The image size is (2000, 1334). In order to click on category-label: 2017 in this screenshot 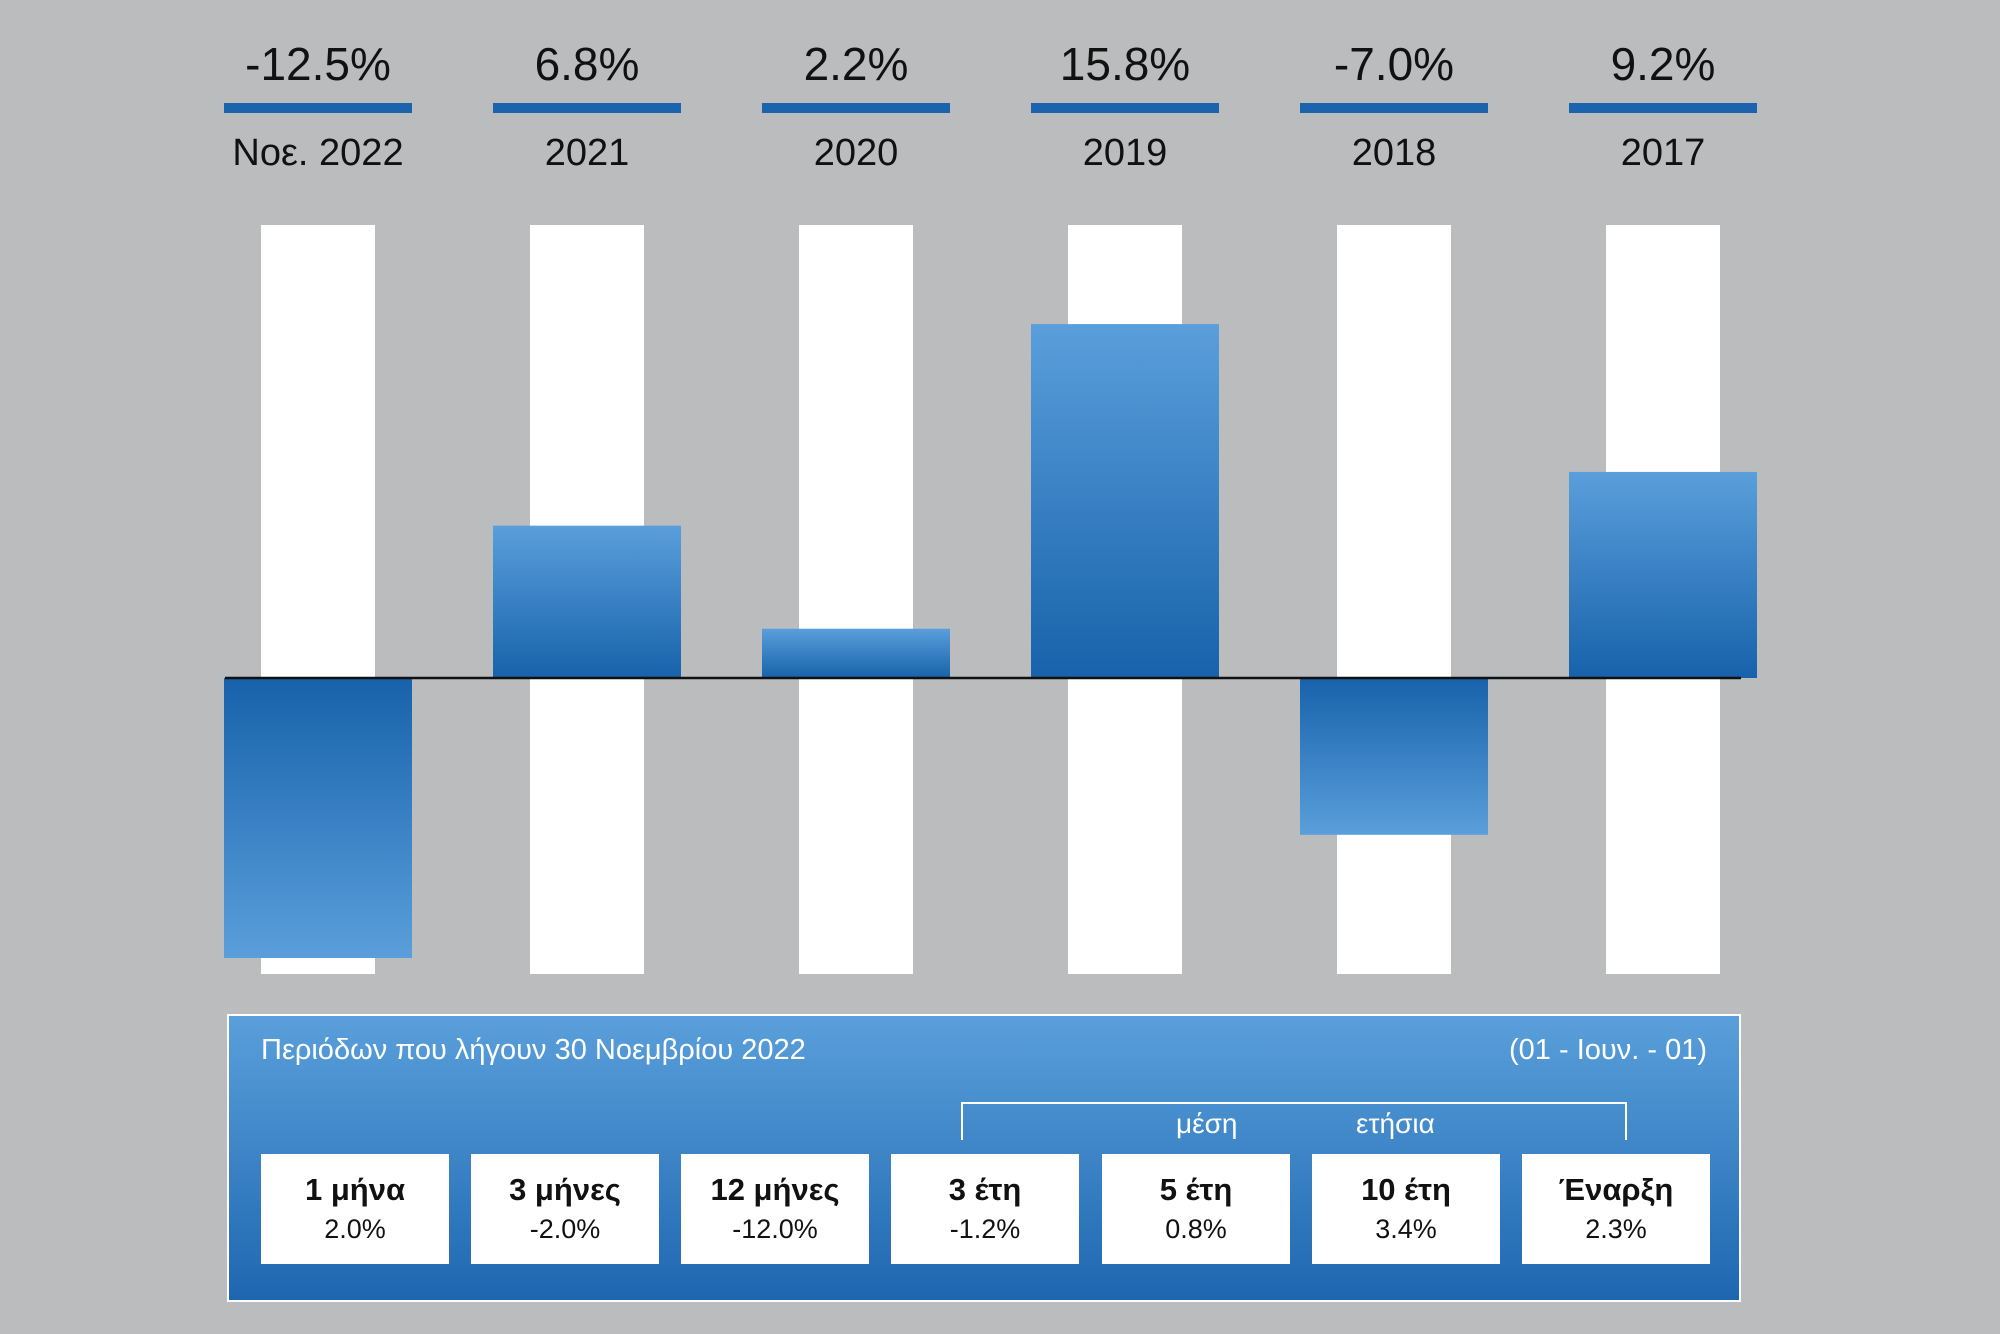, I will do `click(1663, 153)`.